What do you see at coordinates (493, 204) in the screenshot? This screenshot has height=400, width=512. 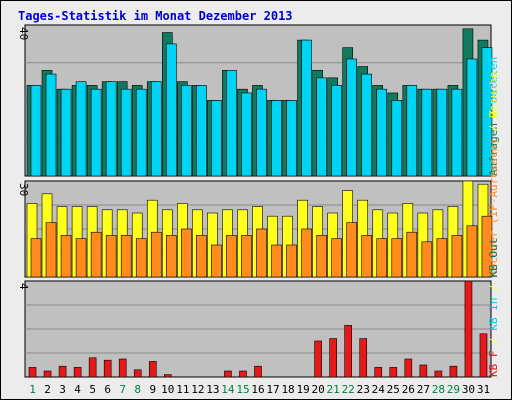 I see `legend-entry: Rechner (IP-Adressen)` at bounding box center [493, 204].